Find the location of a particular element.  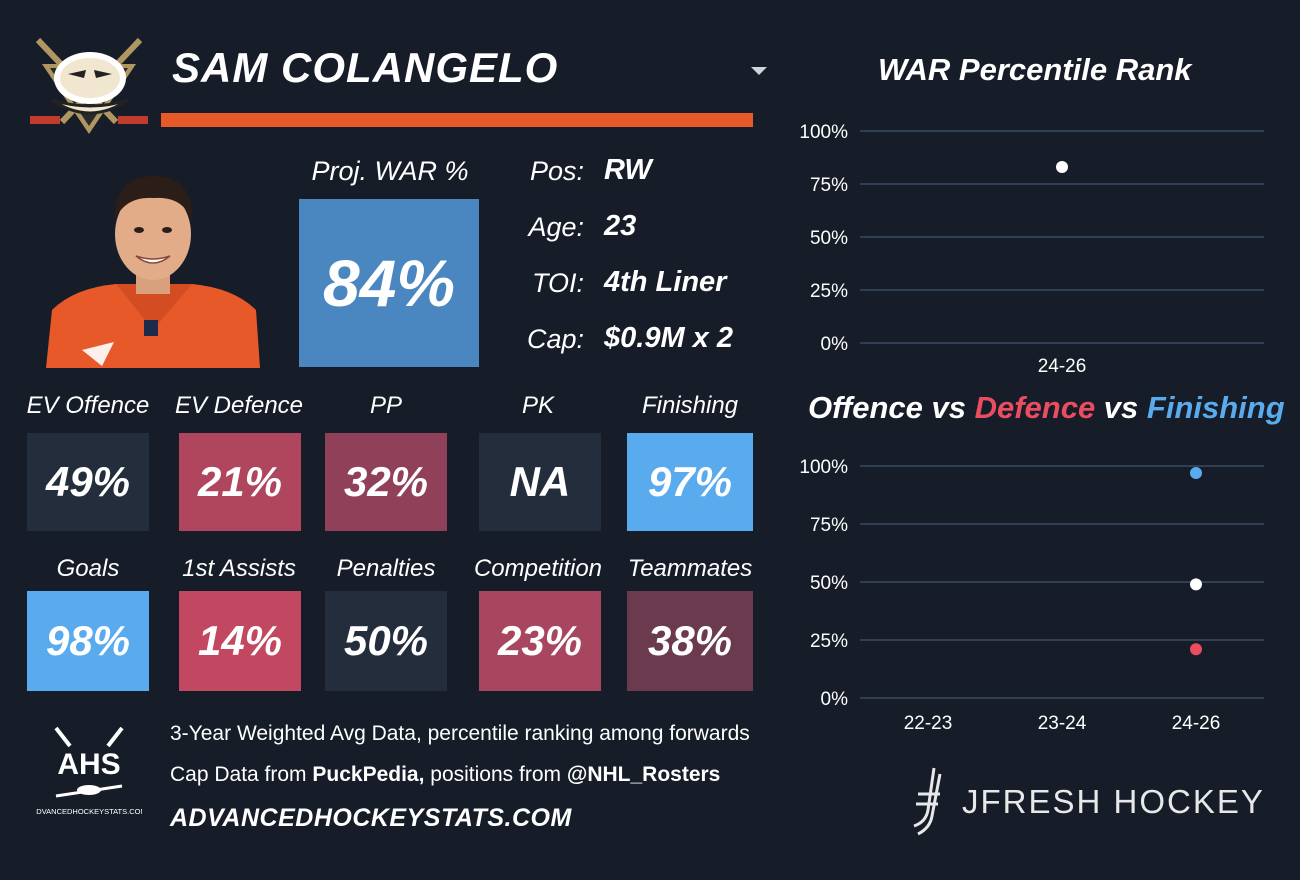

ev-offence-tile: 49% is located at coordinates (88, 482).